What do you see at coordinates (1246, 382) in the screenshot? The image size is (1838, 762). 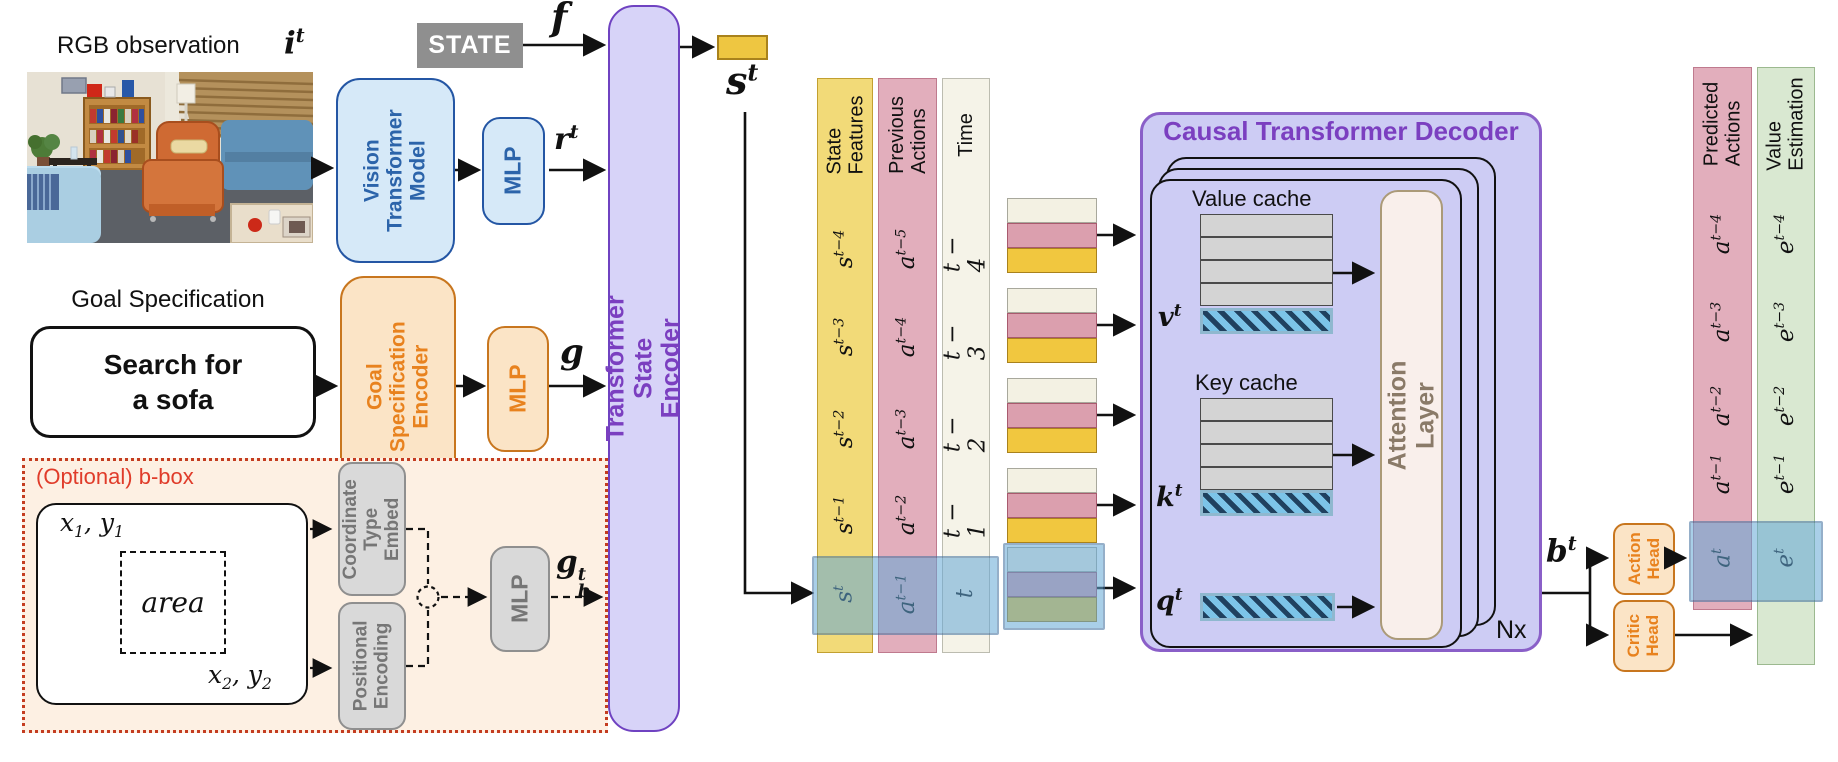 I see `key-cache-label: Key cache` at bounding box center [1246, 382].